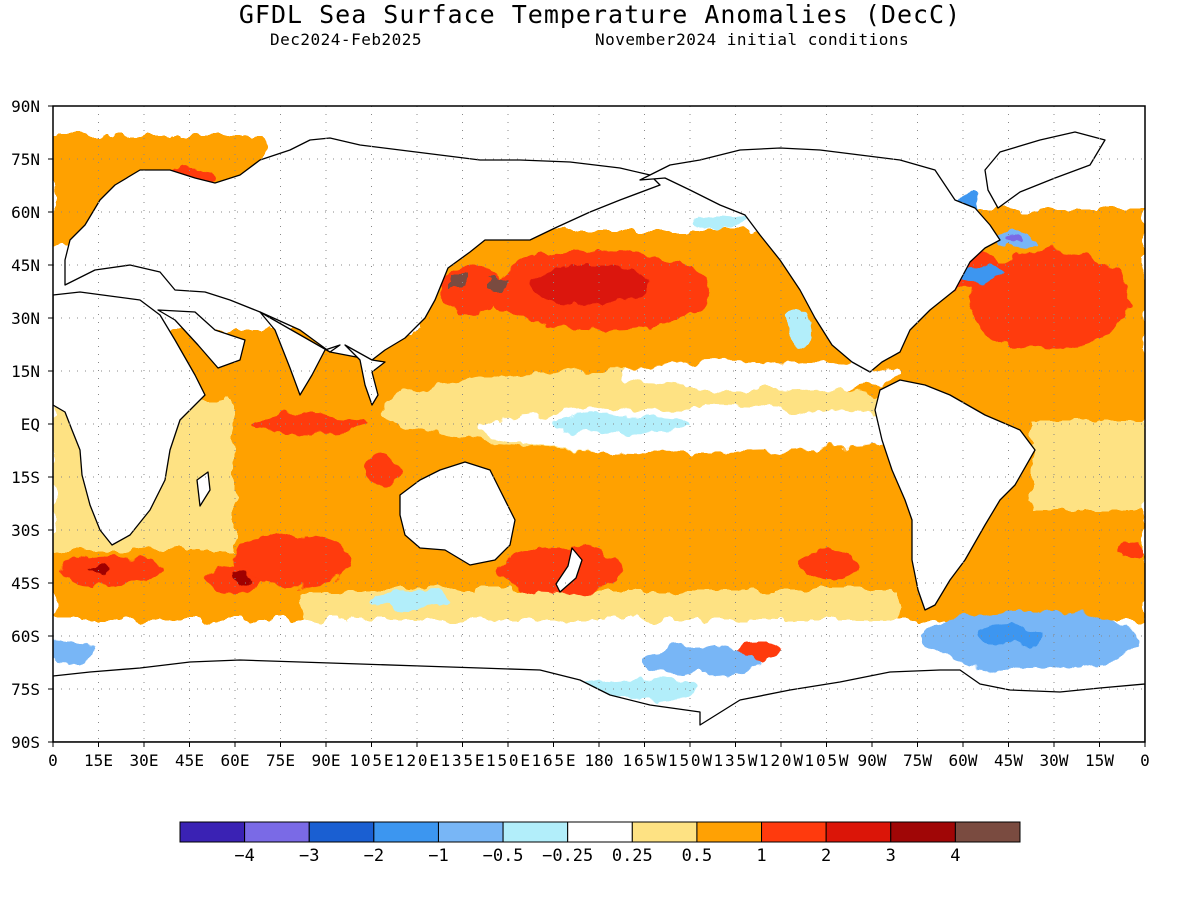 This screenshot has width=1200, height=900. I want to click on lat-label: 45N, so click(25, 265).